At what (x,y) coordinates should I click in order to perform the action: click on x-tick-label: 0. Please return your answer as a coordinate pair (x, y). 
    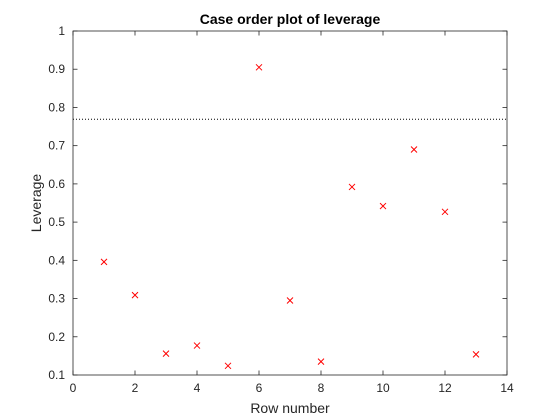
    Looking at the image, I should click on (73, 388).